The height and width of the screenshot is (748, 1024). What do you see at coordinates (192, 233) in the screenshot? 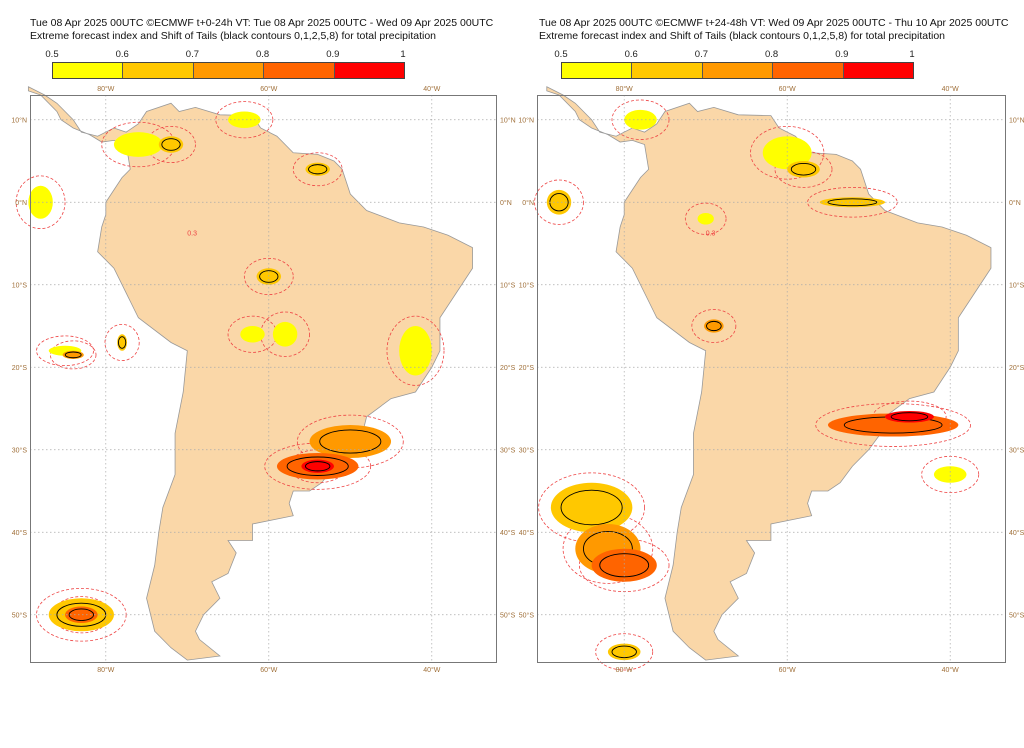
I see `contour-label: 0.3` at bounding box center [192, 233].